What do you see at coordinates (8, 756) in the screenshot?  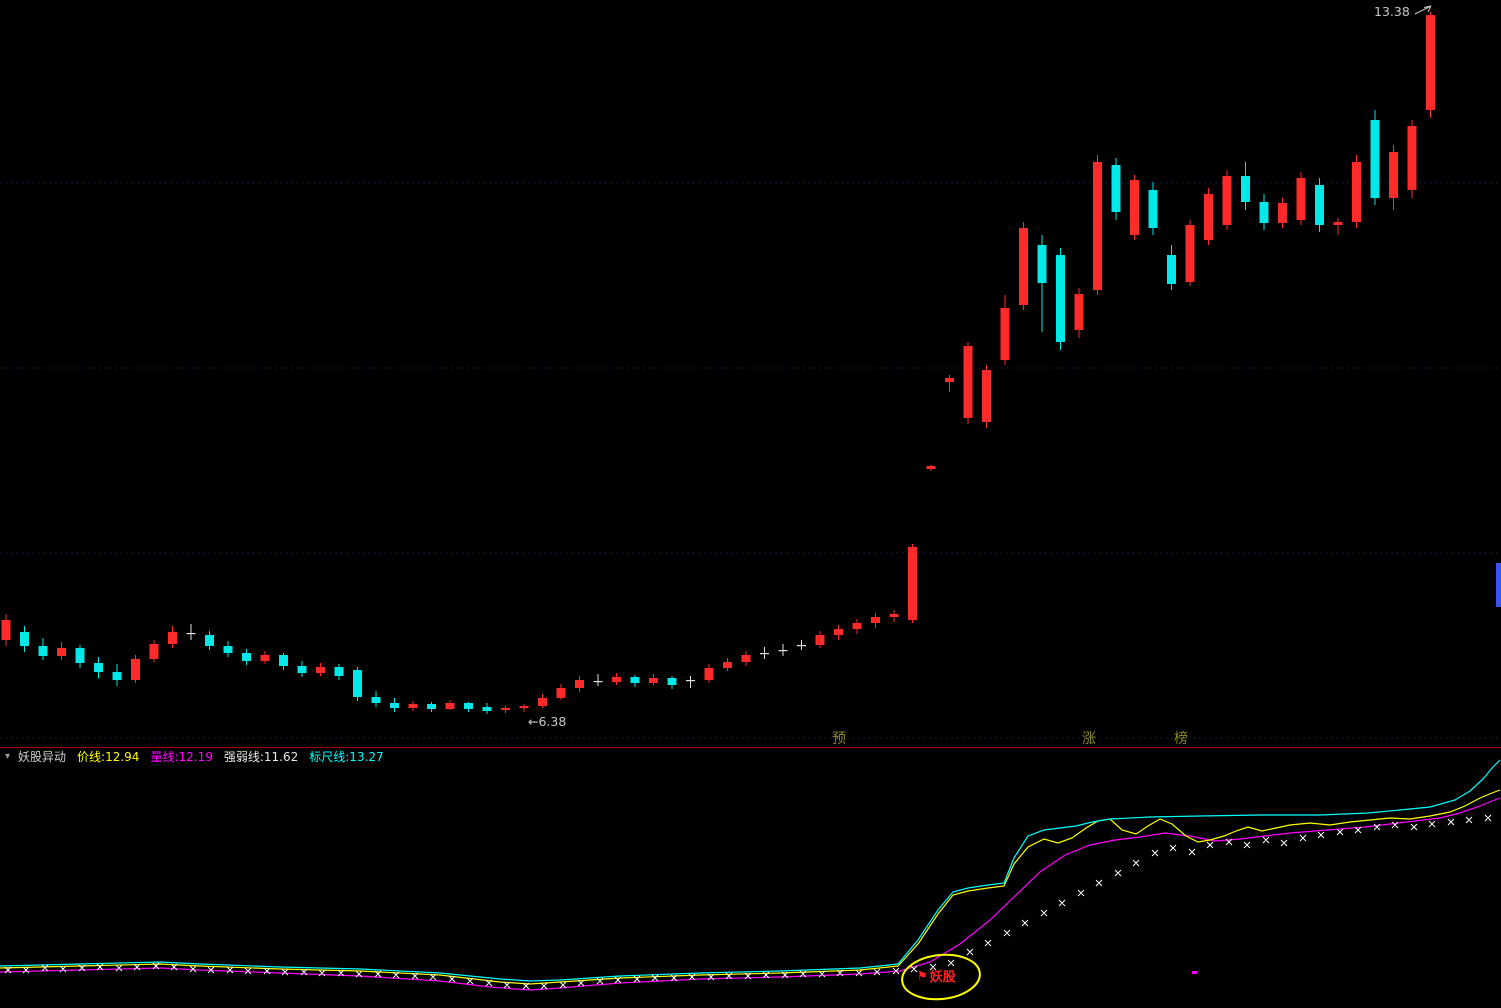 I see `collapse-icon: ▾` at bounding box center [8, 756].